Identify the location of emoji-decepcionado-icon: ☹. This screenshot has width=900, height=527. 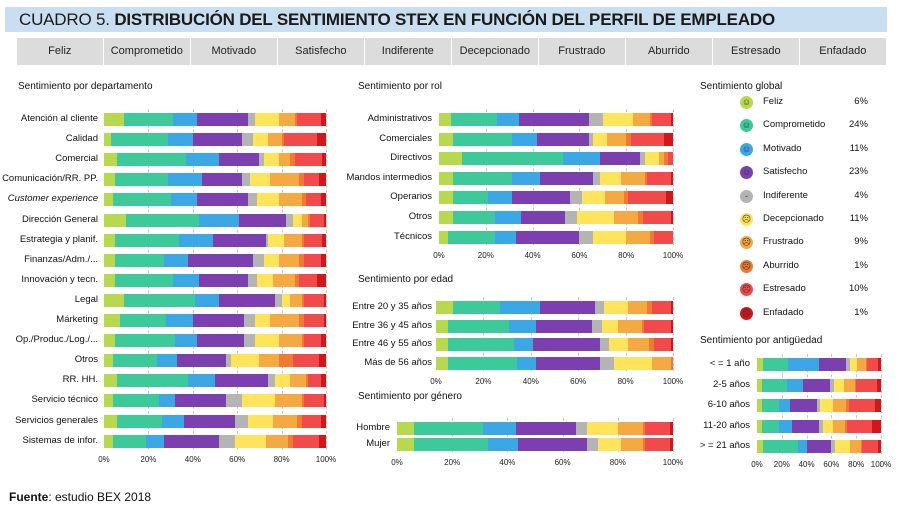
(746, 219).